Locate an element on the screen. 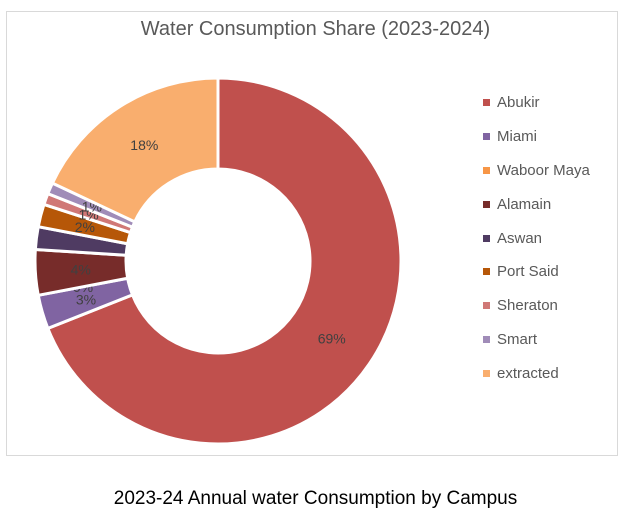  legend-item-aswan: Aswan is located at coordinates (536, 238).